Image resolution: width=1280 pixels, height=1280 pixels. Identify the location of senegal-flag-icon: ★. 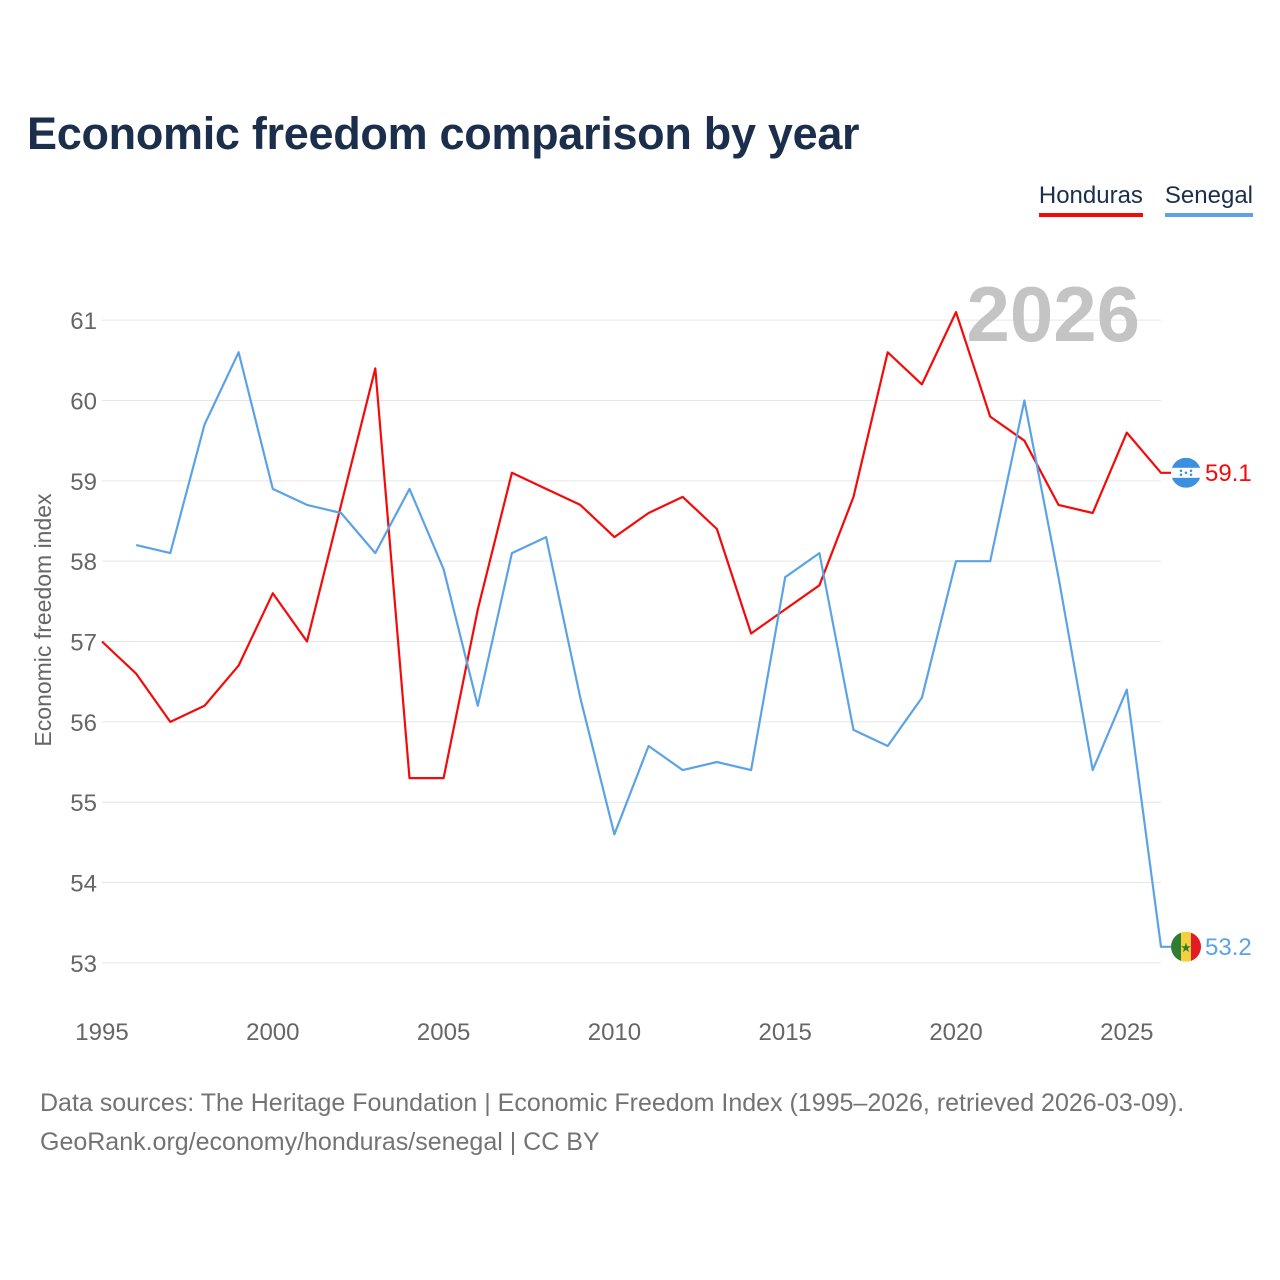
(1186, 946).